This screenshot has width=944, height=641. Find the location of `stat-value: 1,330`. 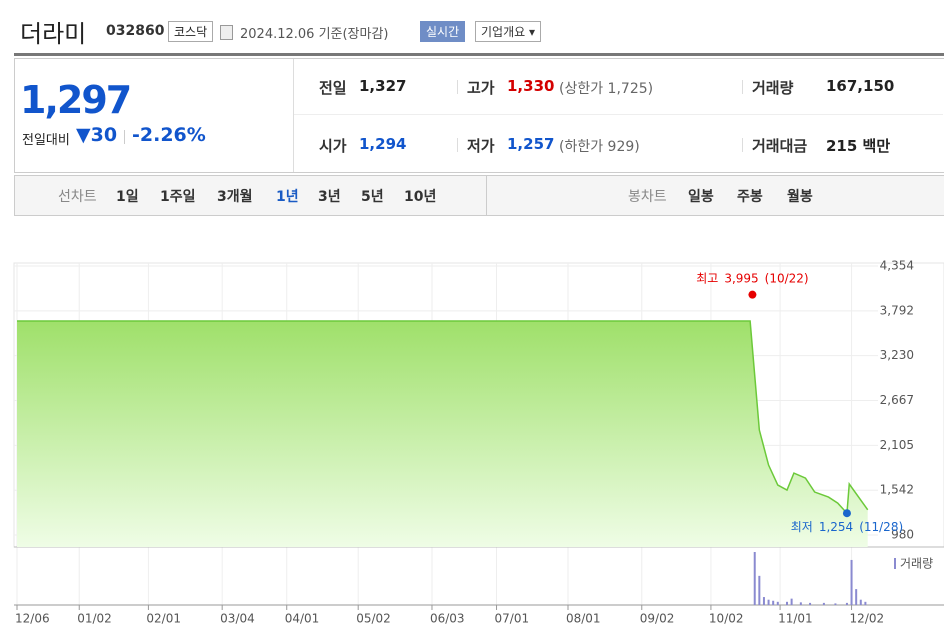

stat-value: 1,330 is located at coordinates (531, 86).